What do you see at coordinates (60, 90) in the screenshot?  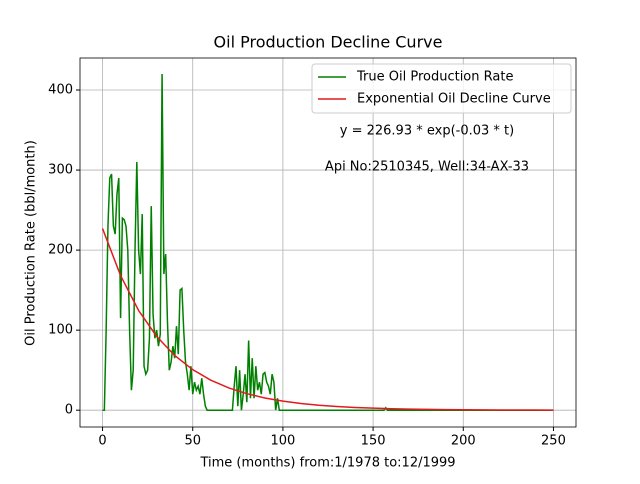 I see `y-tick-label: 400` at bounding box center [60, 90].